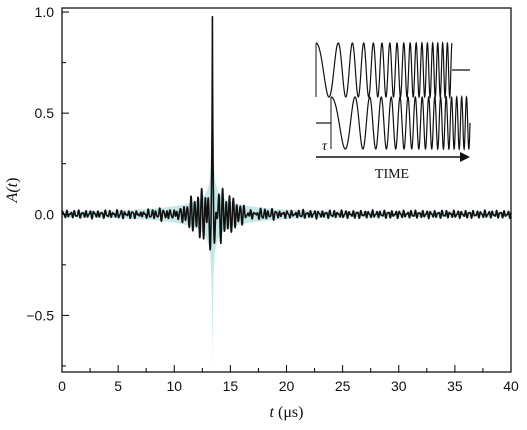  What do you see at coordinates (399, 386) in the screenshot?
I see `x-tick-label: 30` at bounding box center [399, 386].